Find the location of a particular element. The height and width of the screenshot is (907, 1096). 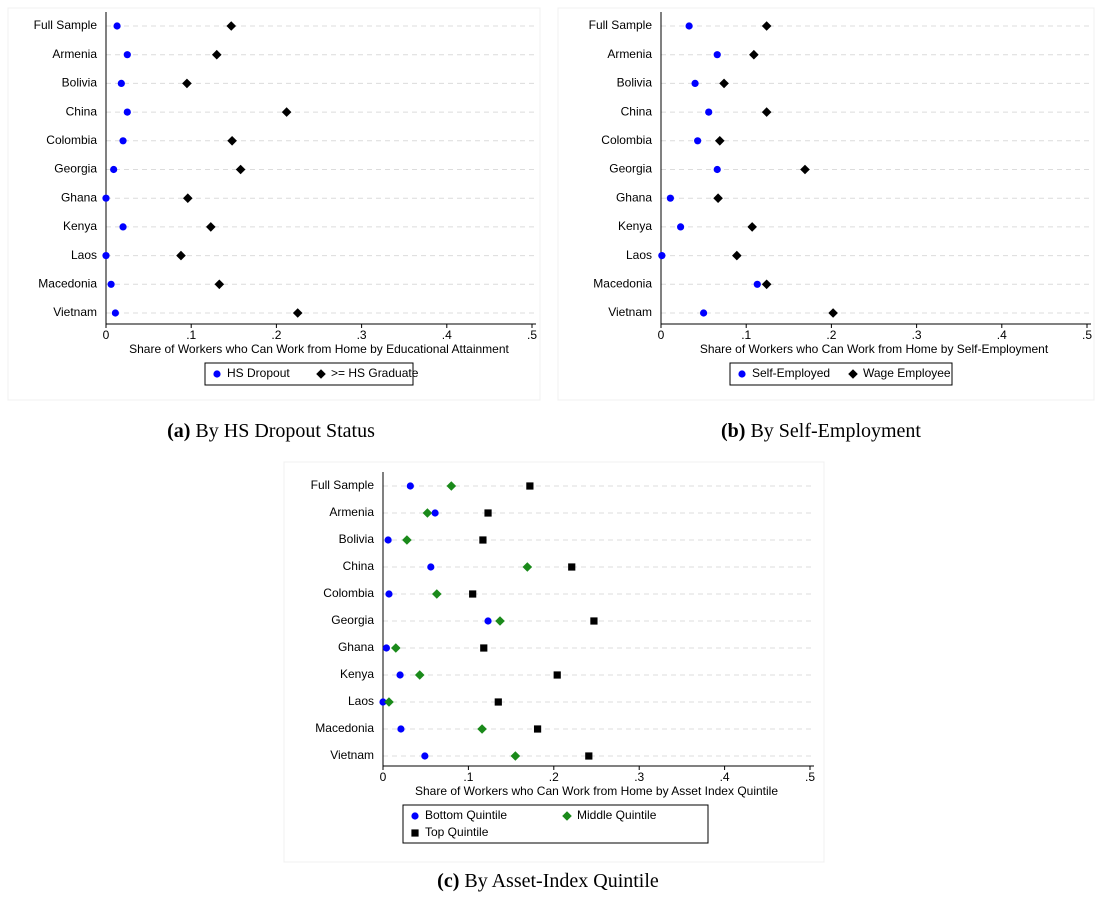

x-tick-label: .1 is located at coordinates (191, 335).